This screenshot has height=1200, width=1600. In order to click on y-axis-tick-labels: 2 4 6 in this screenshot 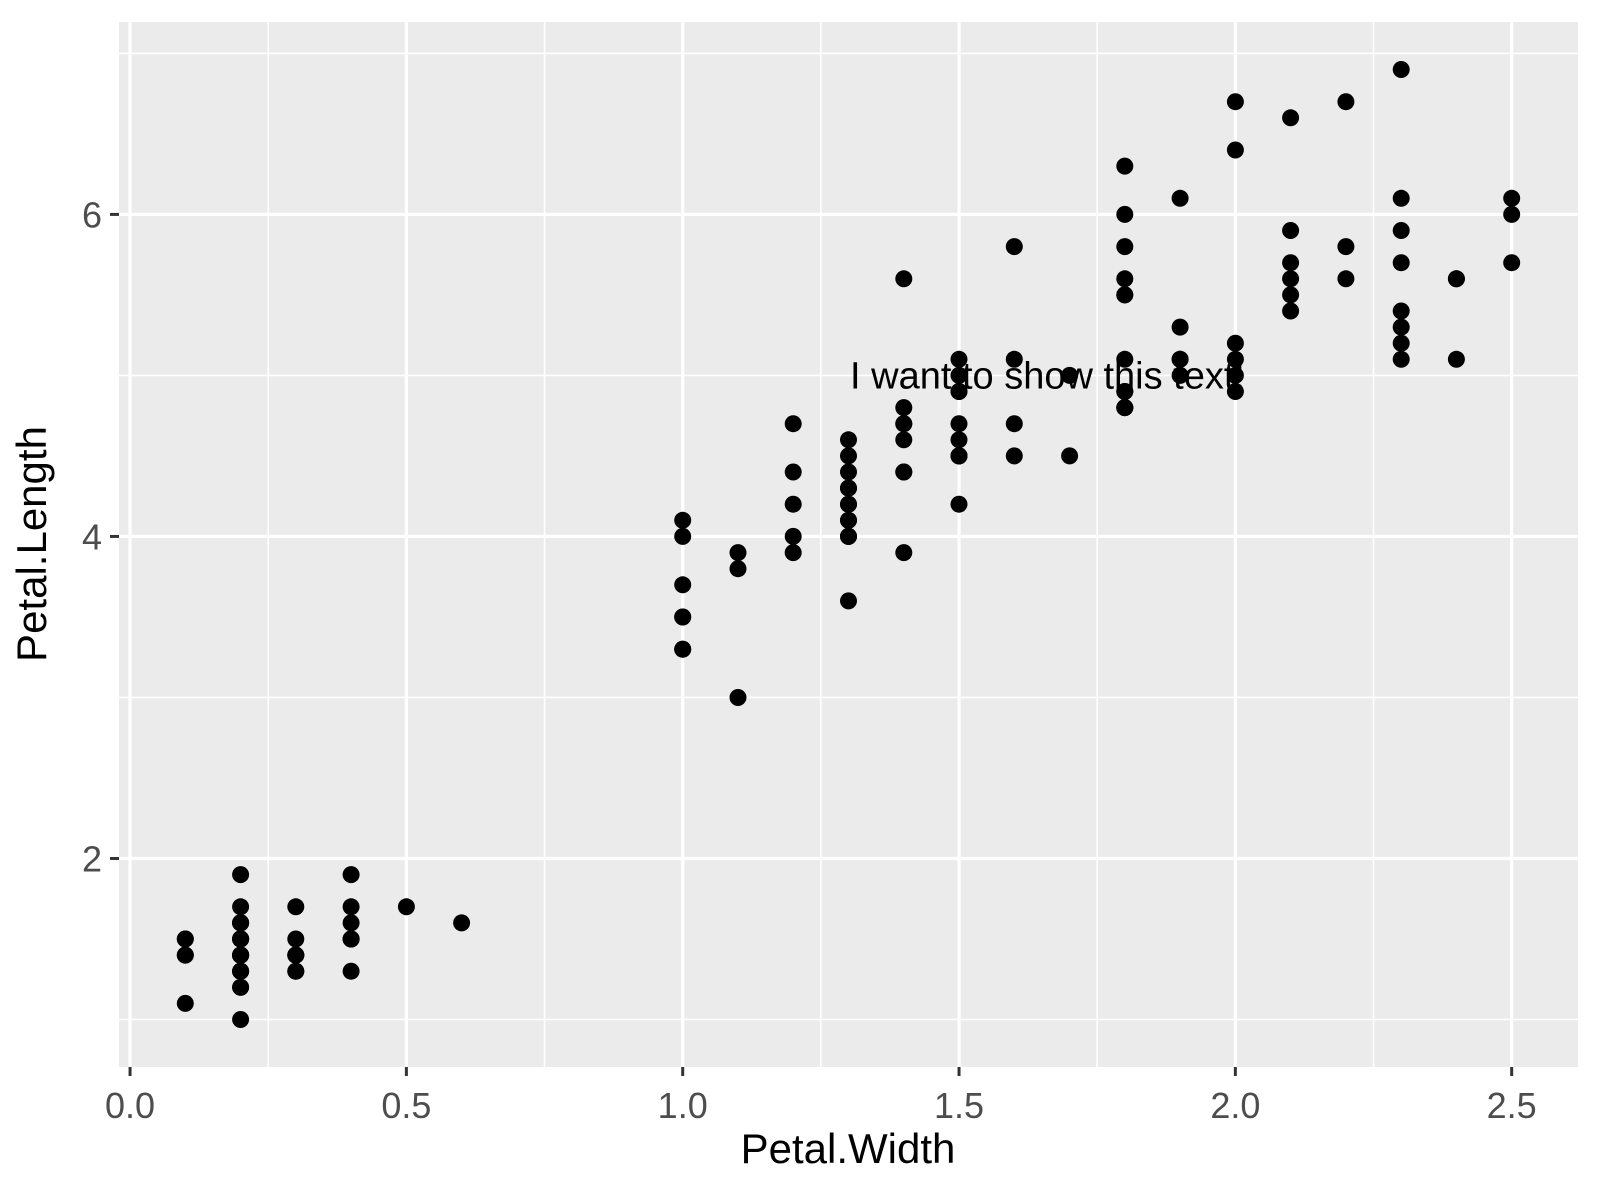, I will do `click(92, 536)`.